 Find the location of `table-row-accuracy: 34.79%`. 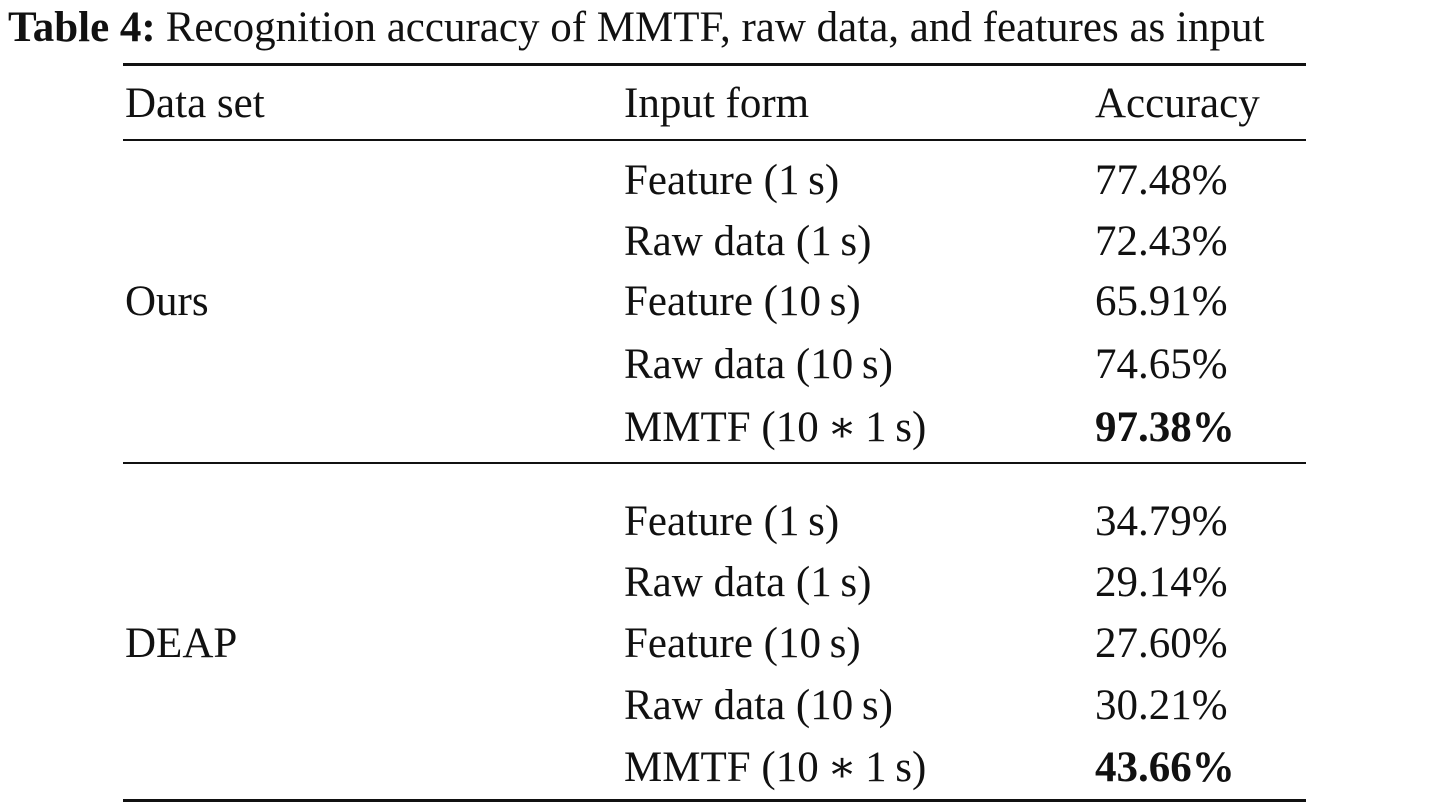

table-row-accuracy: 34.79% is located at coordinates (1161, 521).